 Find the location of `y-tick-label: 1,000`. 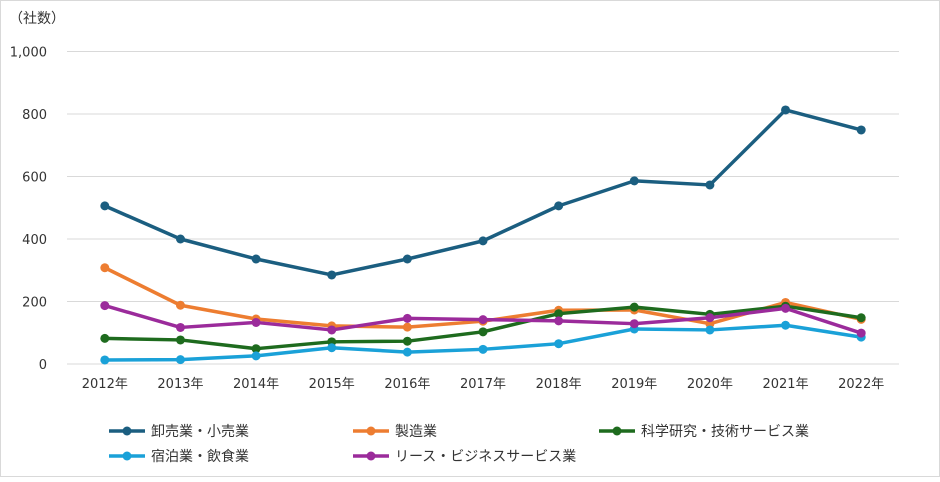

y-tick-label: 1,000 is located at coordinates (28, 53).